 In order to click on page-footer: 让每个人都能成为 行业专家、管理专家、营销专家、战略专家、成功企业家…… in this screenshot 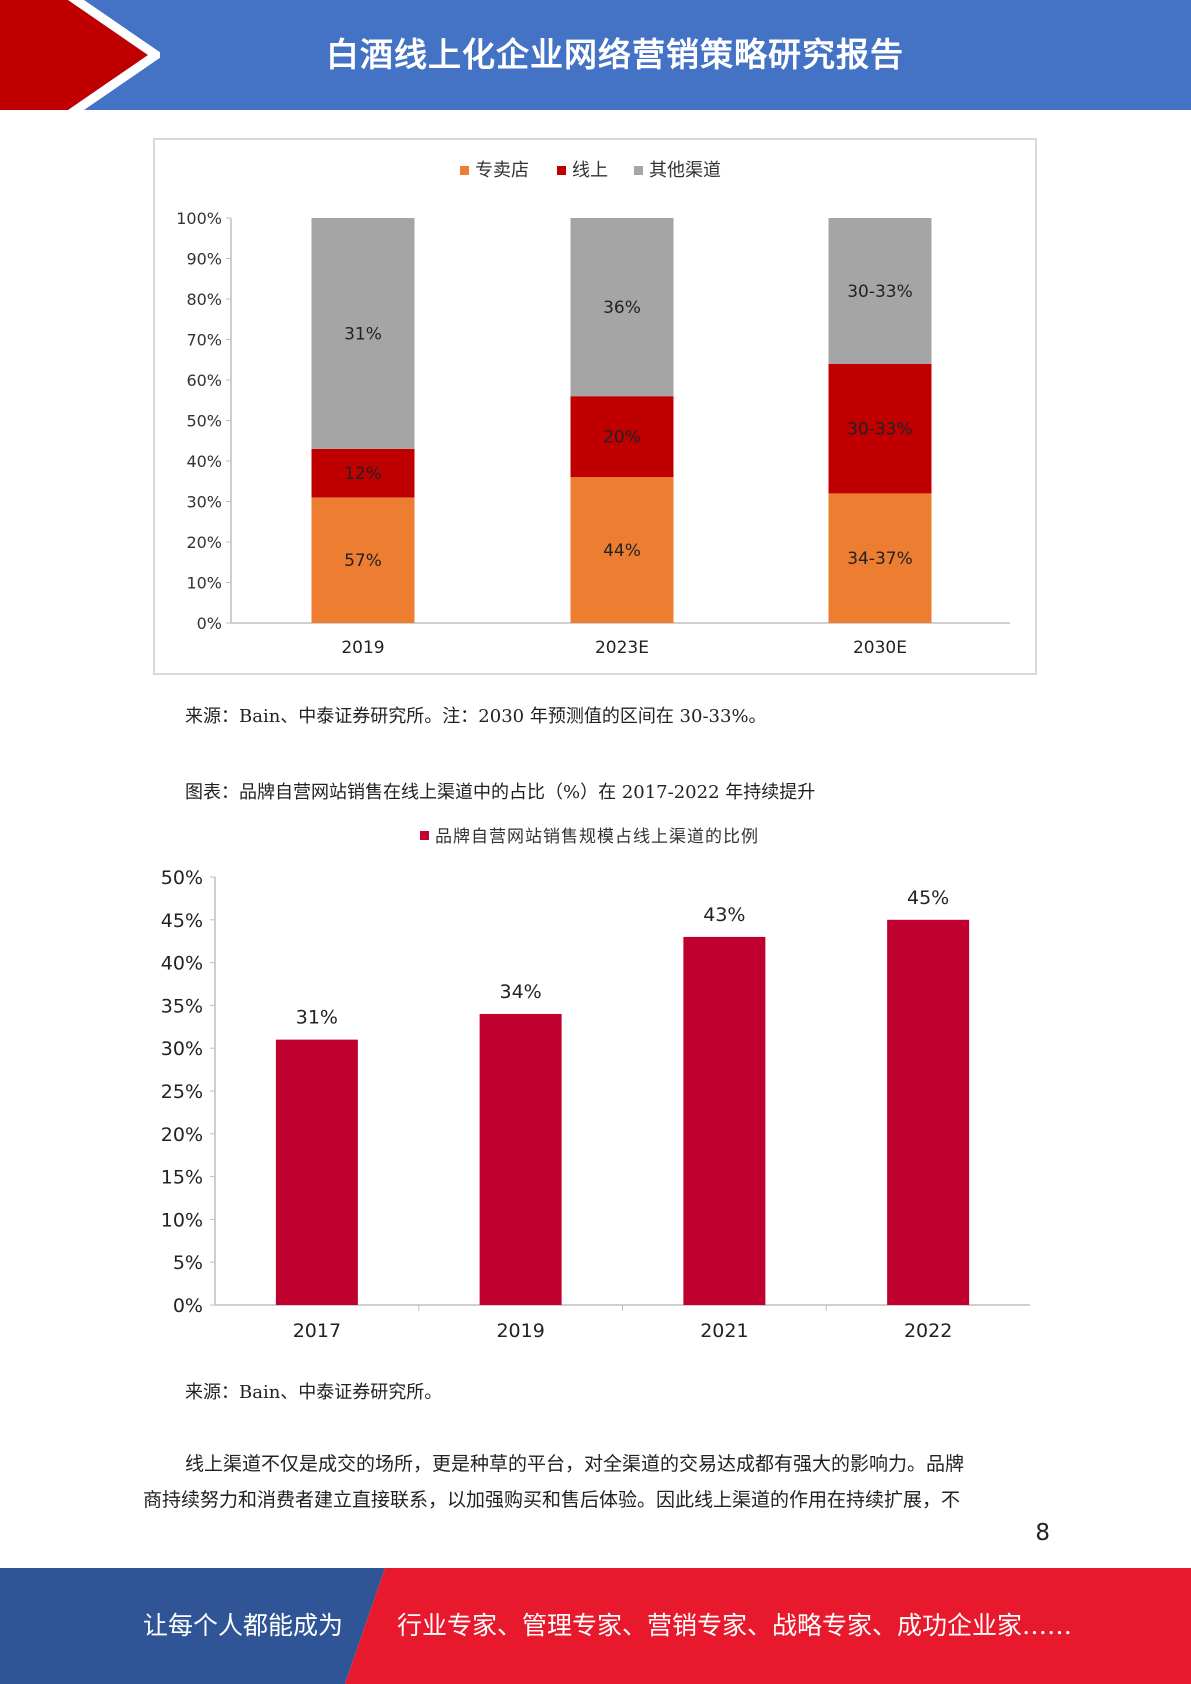, I will do `click(595, 1626)`.